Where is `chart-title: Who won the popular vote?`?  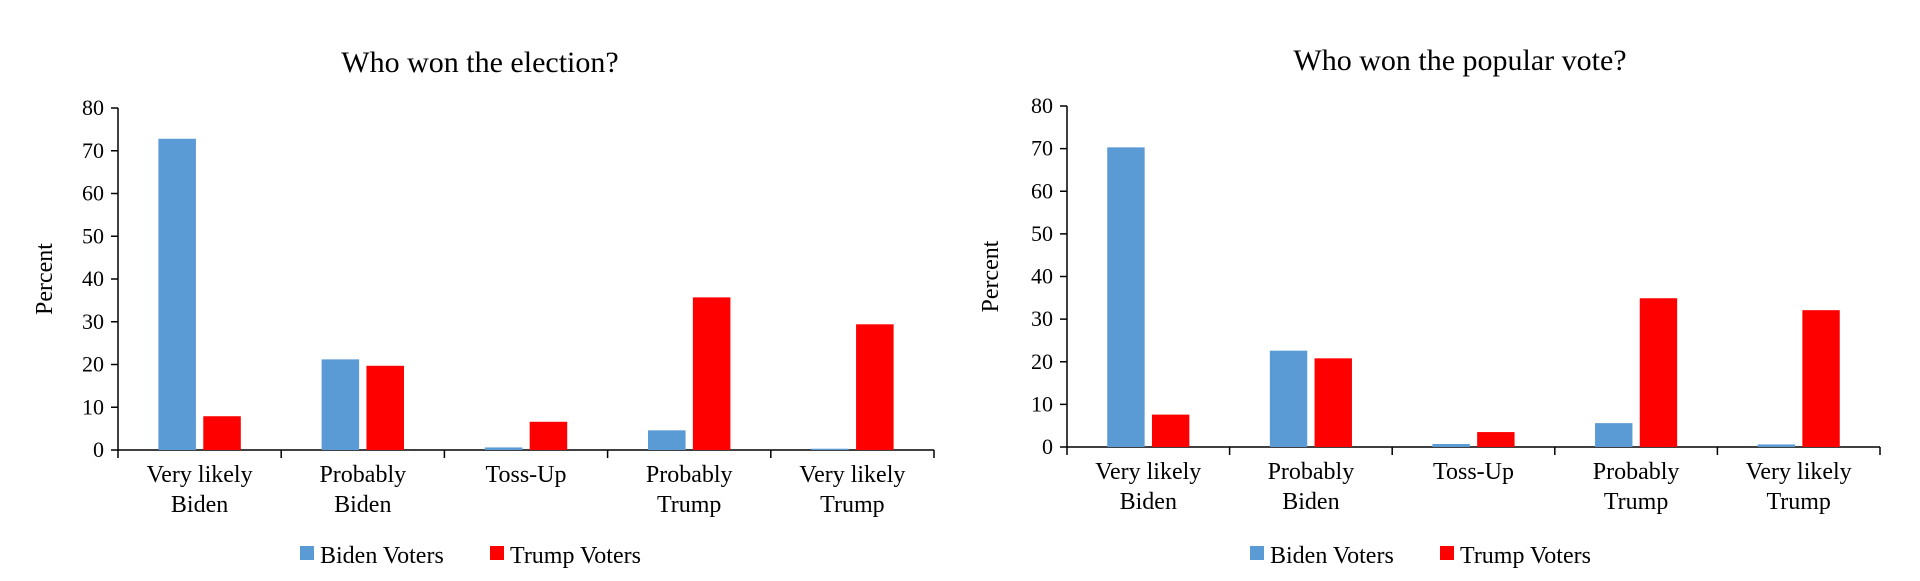
chart-title: Who won the popular vote? is located at coordinates (1459, 60).